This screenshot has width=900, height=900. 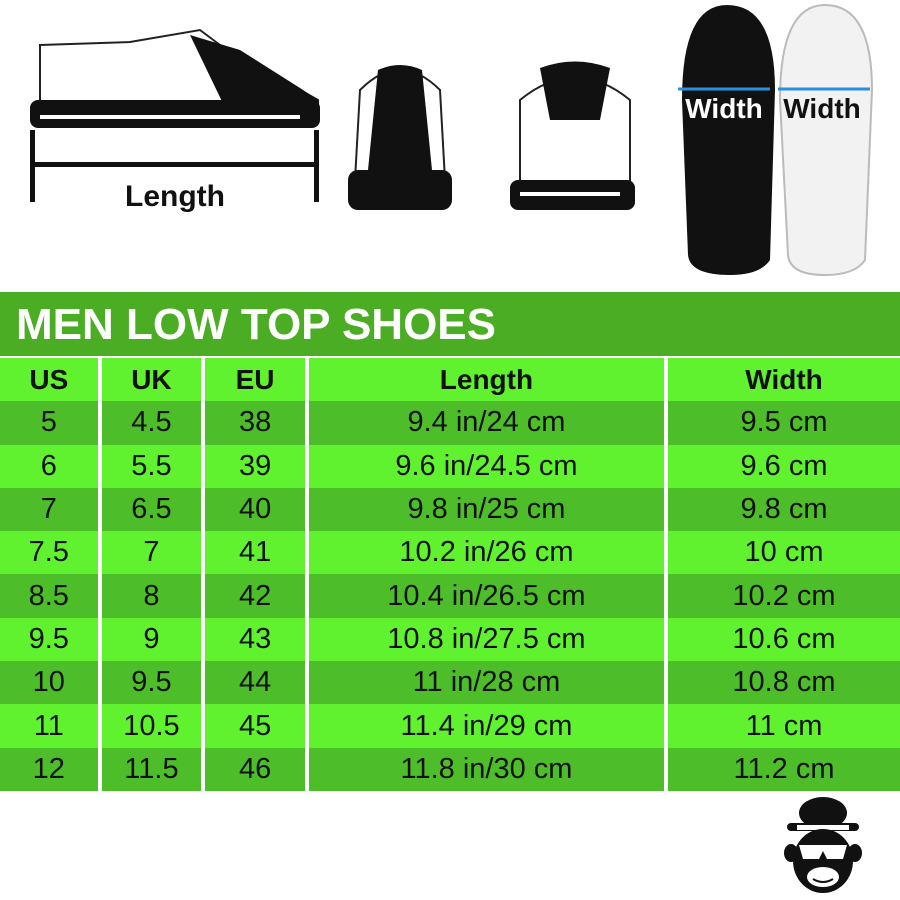 I want to click on monkey-logo-icon, so click(x=823, y=845).